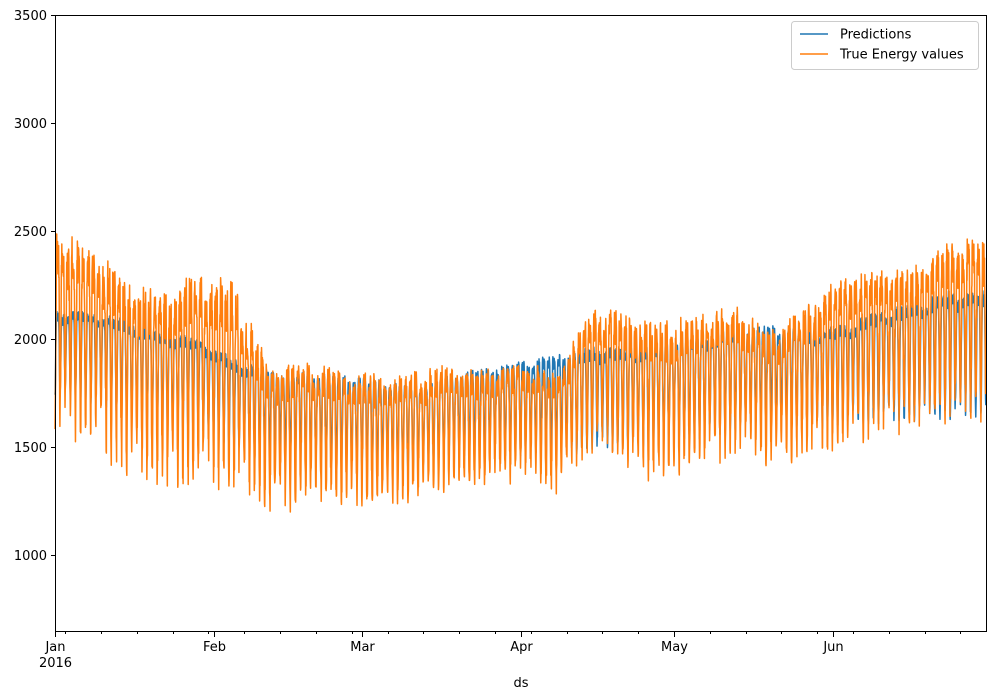  I want to click on x-tick-label: Jan, so click(54, 647).